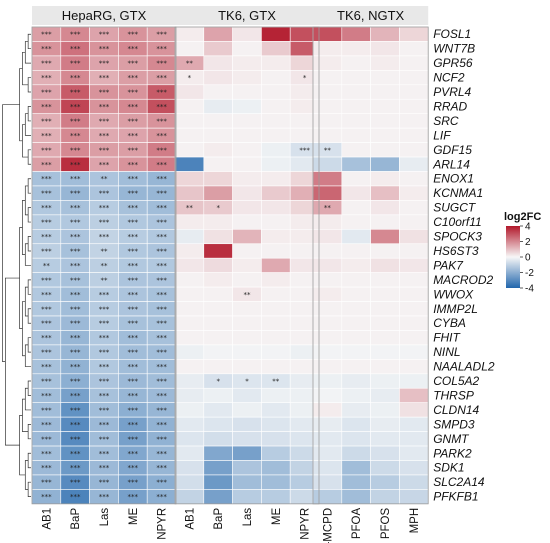 Image resolution: width=550 pixels, height=543 pixels. What do you see at coordinates (448, 265) in the screenshot?
I see `gene-label: PAK7` at bounding box center [448, 265].